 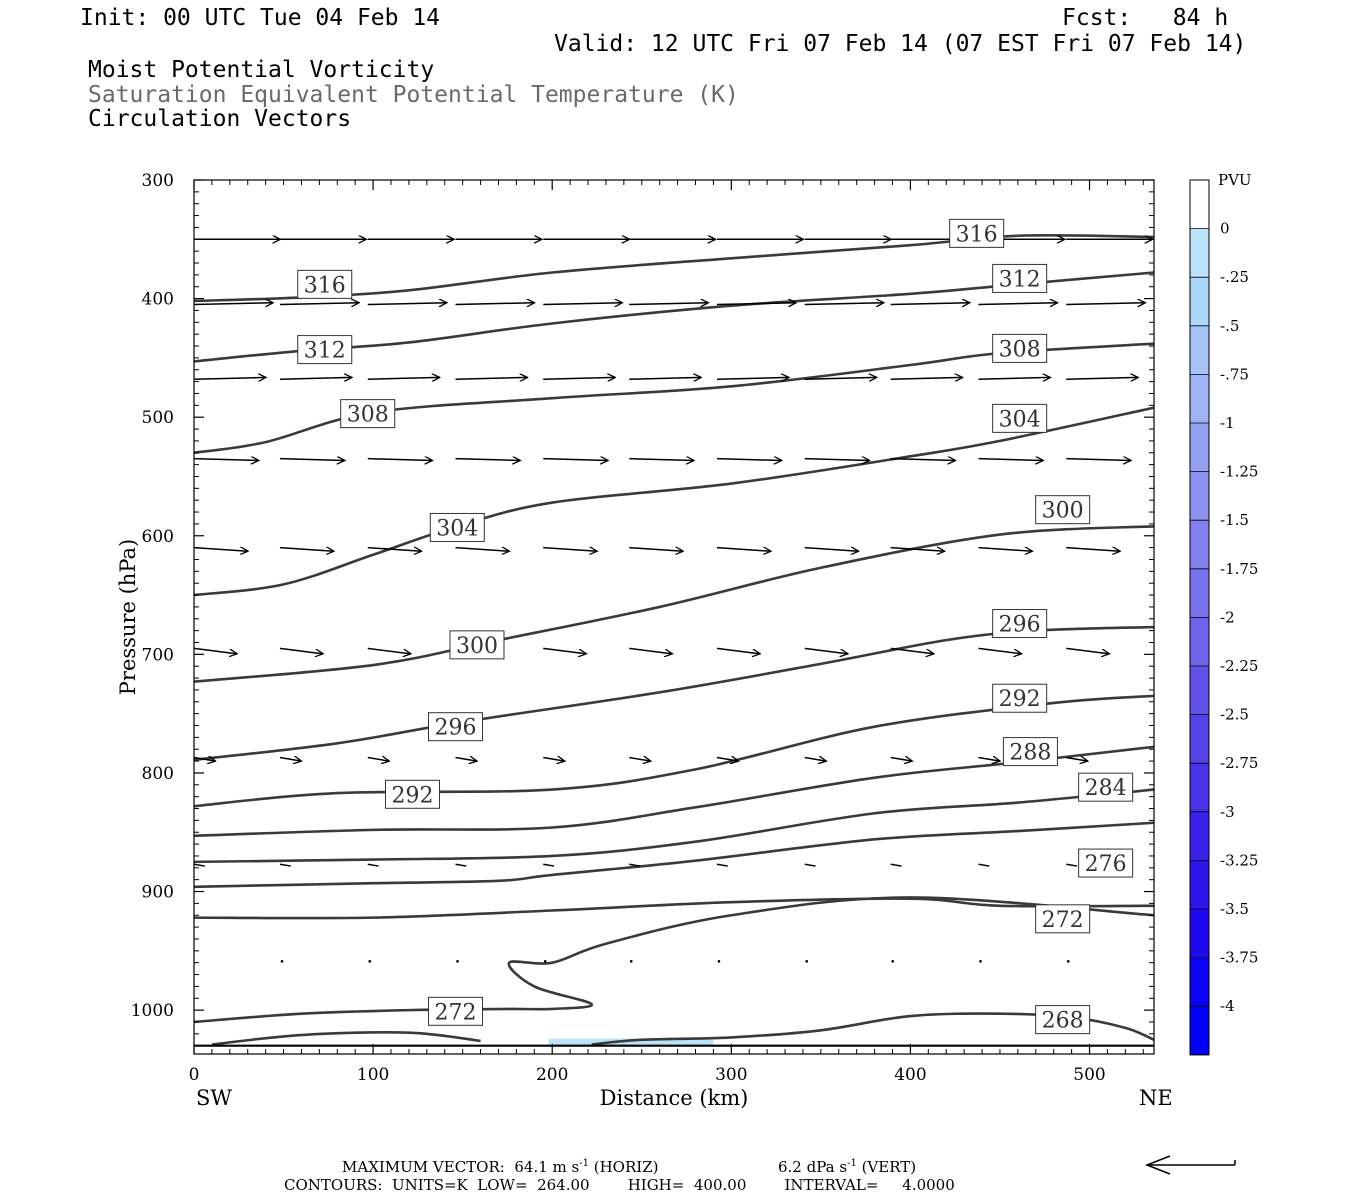 What do you see at coordinates (1063, 1021) in the screenshot?
I see `contour-label: 268` at bounding box center [1063, 1021].